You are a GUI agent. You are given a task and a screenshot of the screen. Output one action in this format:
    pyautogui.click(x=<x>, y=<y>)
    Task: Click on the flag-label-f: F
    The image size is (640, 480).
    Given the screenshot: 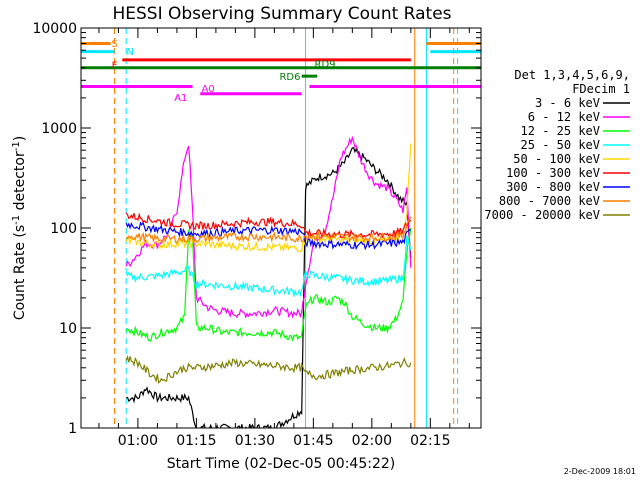 What is the action you would take?
    pyautogui.click(x=115, y=66)
    